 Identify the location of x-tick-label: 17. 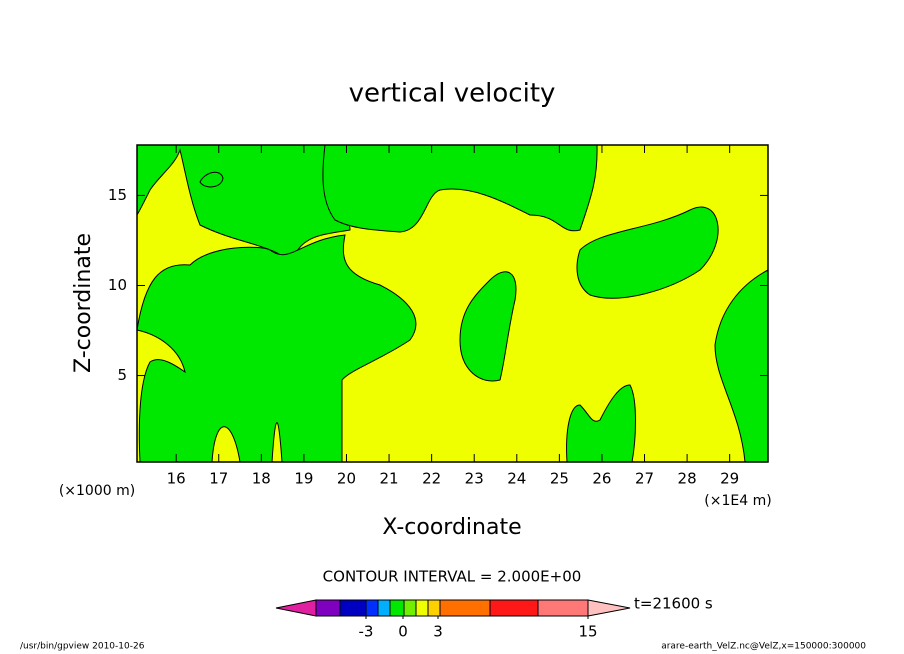
(218, 479).